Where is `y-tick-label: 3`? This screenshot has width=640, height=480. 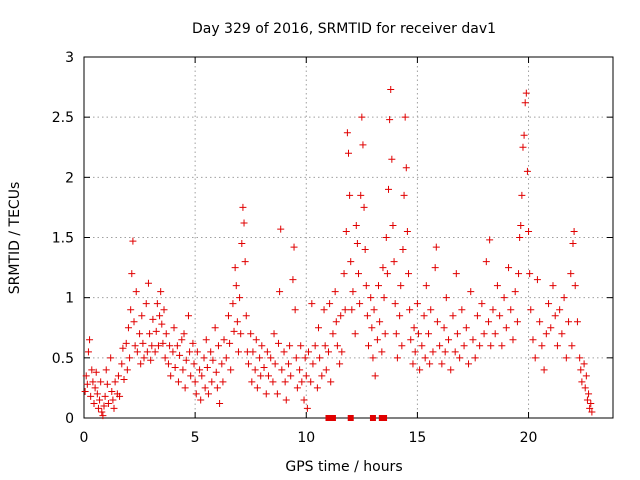 y-tick-label: 3 is located at coordinates (69, 58).